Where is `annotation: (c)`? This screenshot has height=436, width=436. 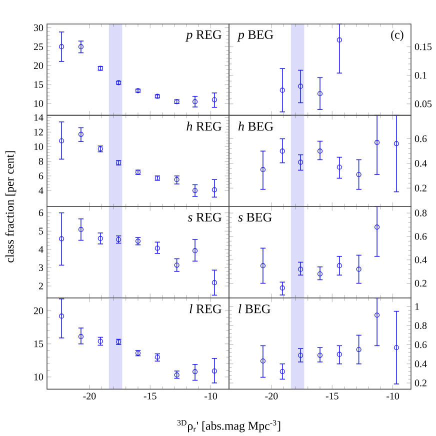
annotation: (c) is located at coordinates (397, 36).